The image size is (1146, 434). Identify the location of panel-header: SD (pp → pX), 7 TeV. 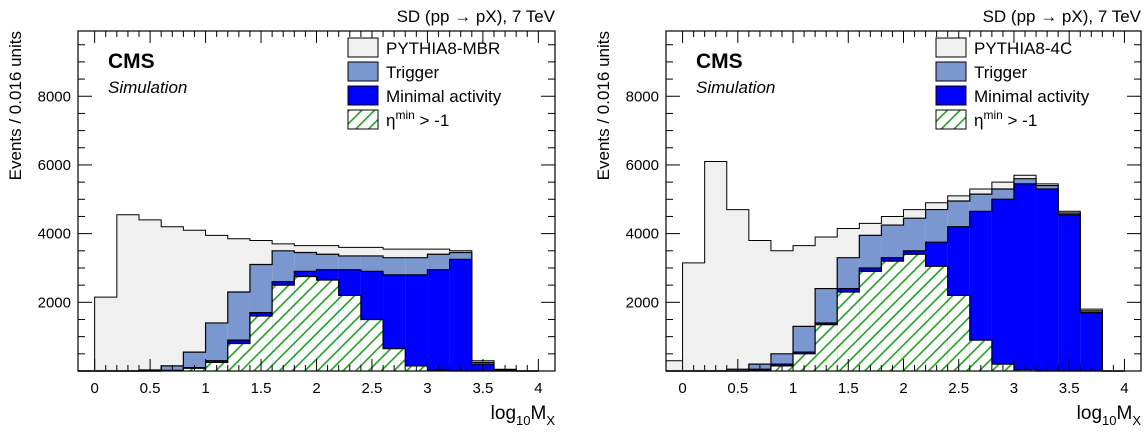
(1062, 16).